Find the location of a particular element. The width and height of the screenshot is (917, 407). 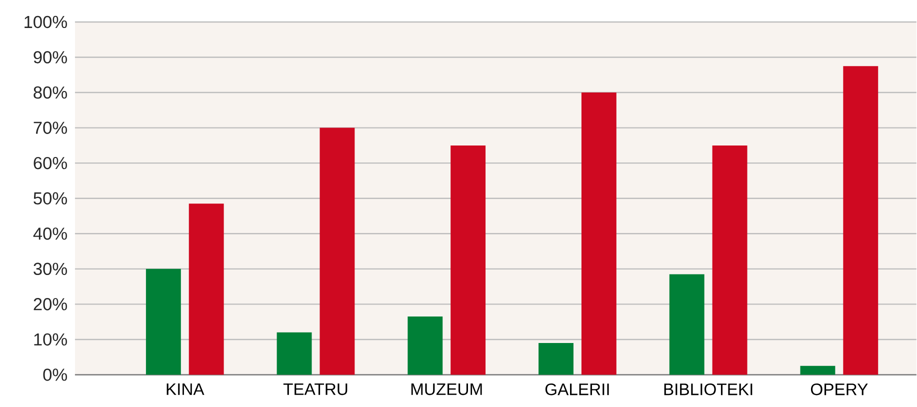

x-tick-label: OPERY is located at coordinates (839, 390).